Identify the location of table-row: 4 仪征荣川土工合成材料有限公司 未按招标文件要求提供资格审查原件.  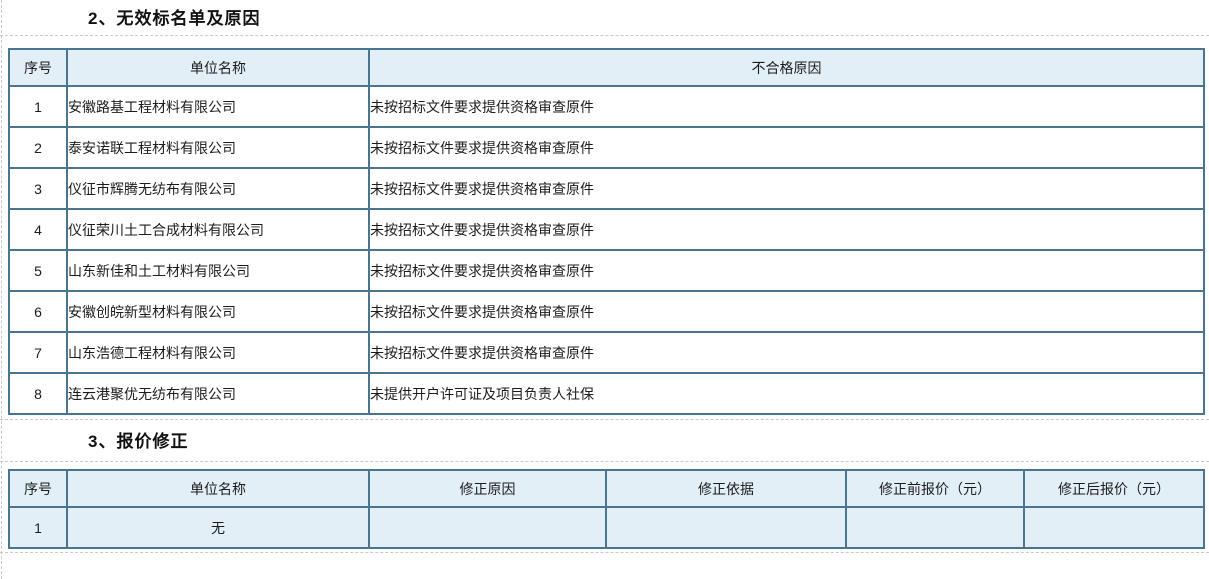
(606, 229).